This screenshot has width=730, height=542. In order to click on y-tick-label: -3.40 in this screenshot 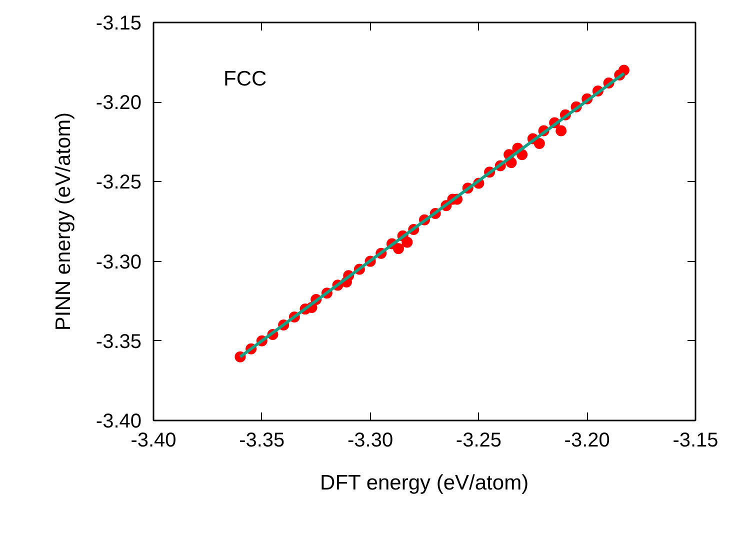, I will do `click(119, 421)`.